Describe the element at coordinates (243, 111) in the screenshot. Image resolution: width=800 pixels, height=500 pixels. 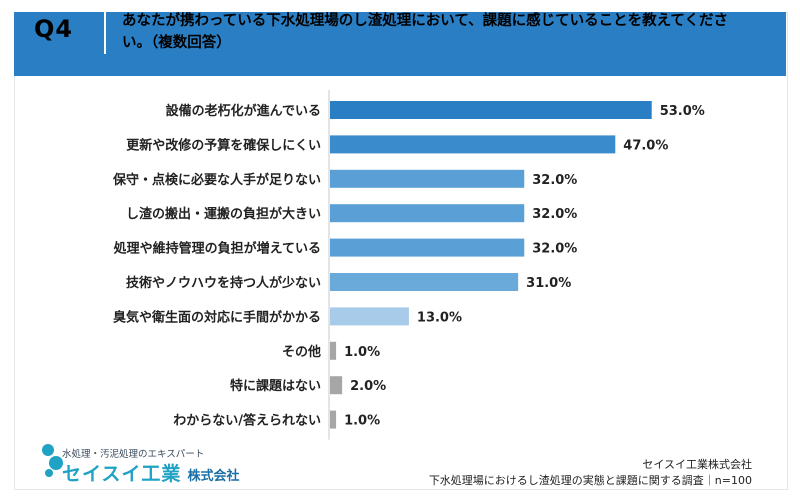
I see `category-label: 設備の老朽化が進んでいる` at that location.